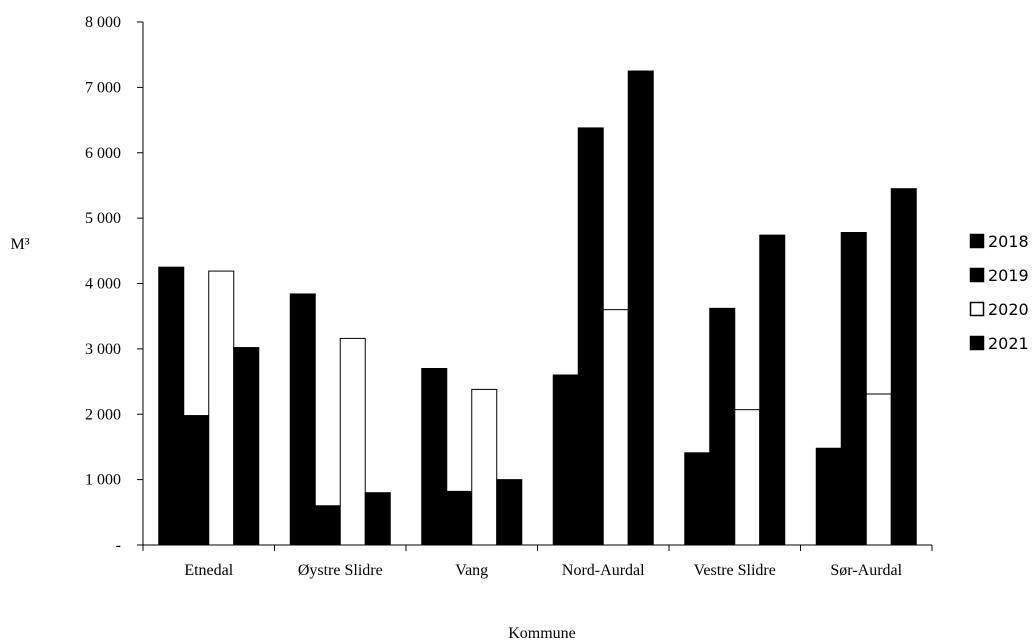 The image size is (1032, 642). I want to click on y-tick-label: 6 000, so click(103, 153).